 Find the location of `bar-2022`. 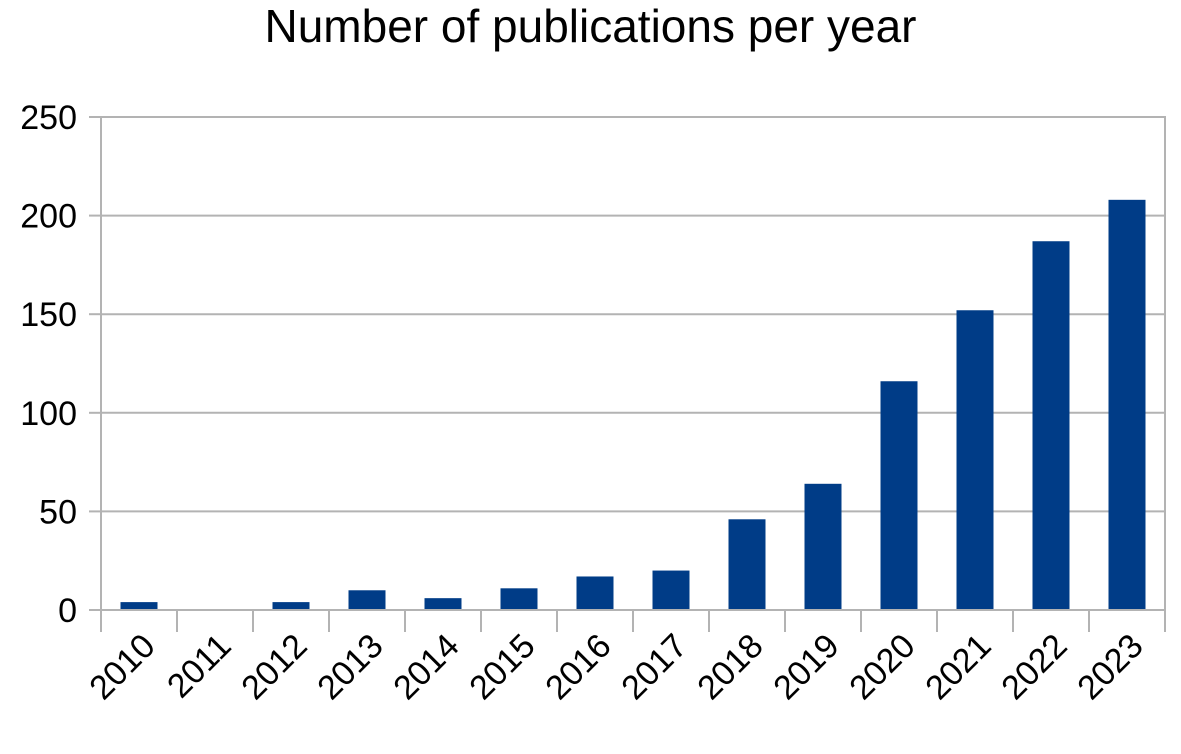

bar-2022 is located at coordinates (1051, 425).